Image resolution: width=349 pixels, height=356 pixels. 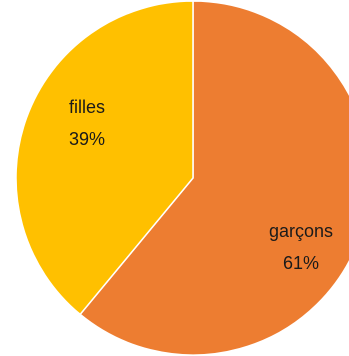 I want to click on slice-value-garcons: 61%, so click(x=301, y=263).